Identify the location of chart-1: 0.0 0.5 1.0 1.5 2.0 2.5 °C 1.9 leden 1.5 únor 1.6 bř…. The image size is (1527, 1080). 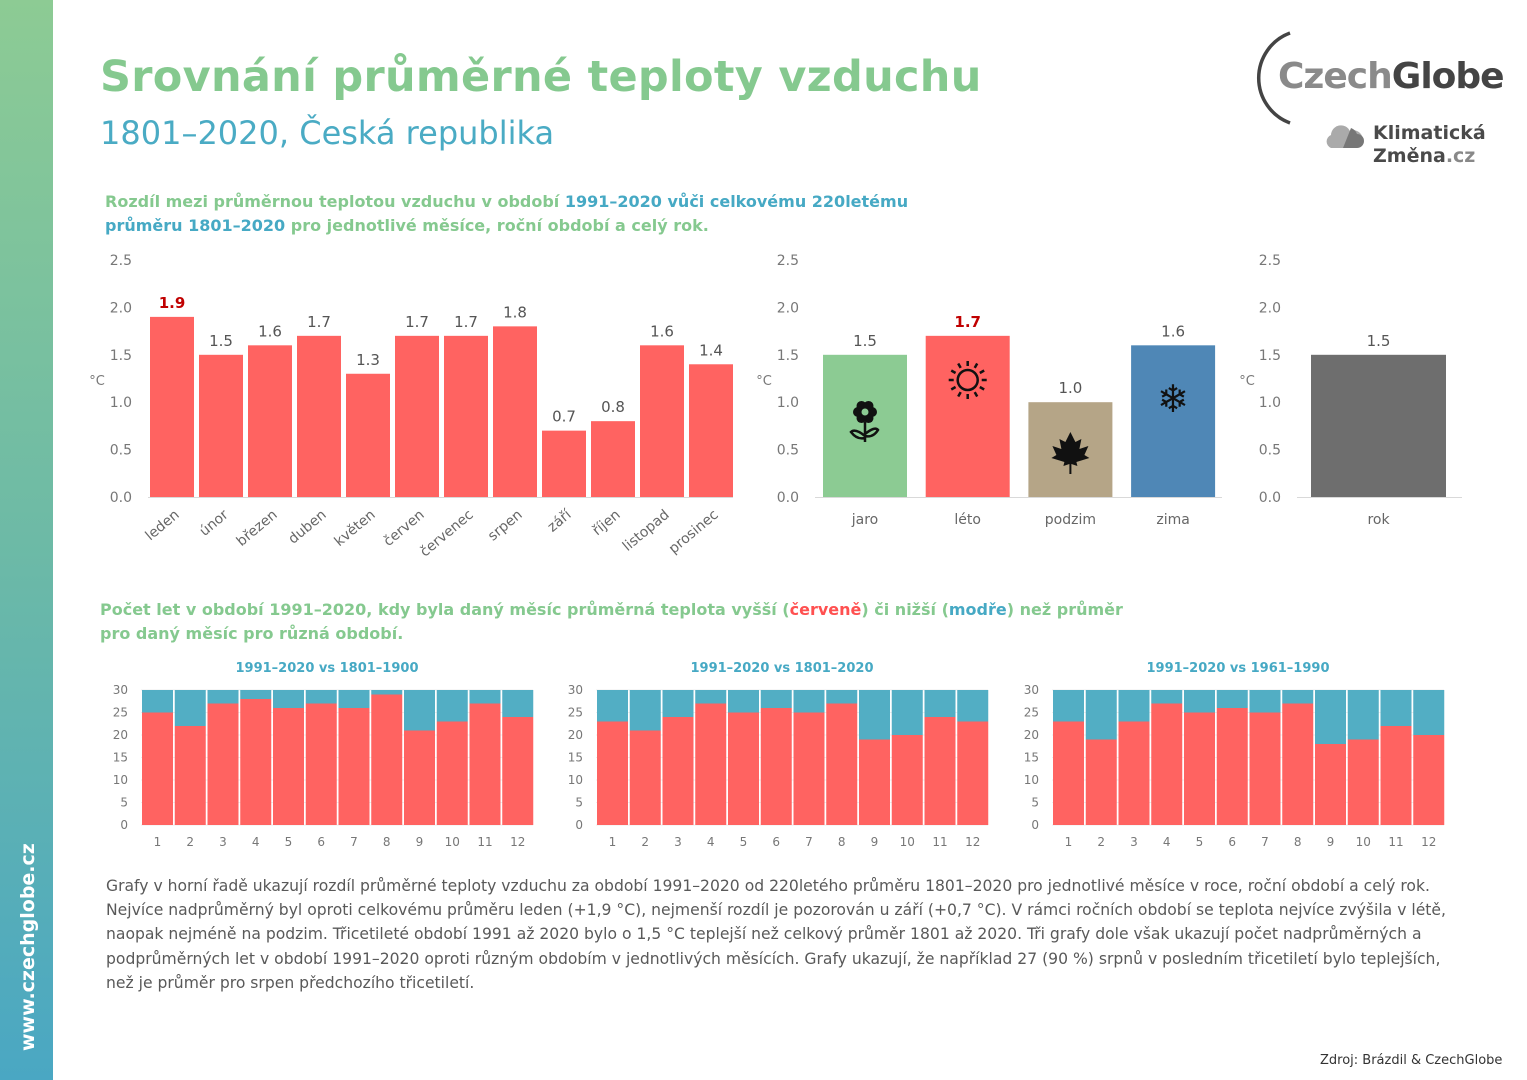
(411, 406).